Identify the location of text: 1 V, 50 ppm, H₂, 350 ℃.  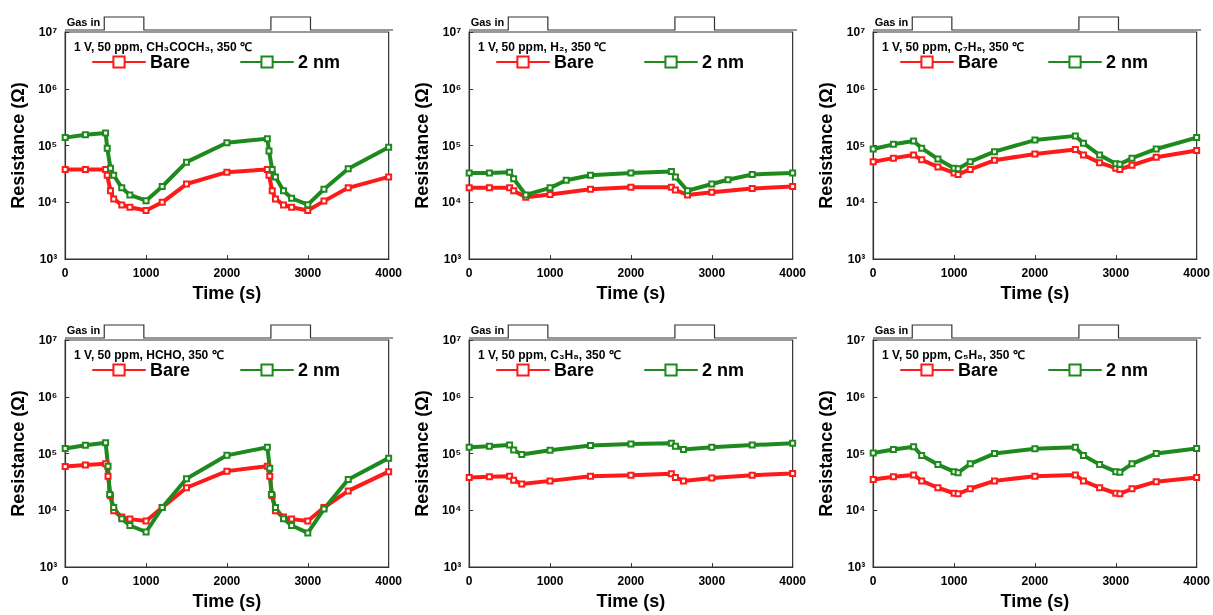
(542, 47).